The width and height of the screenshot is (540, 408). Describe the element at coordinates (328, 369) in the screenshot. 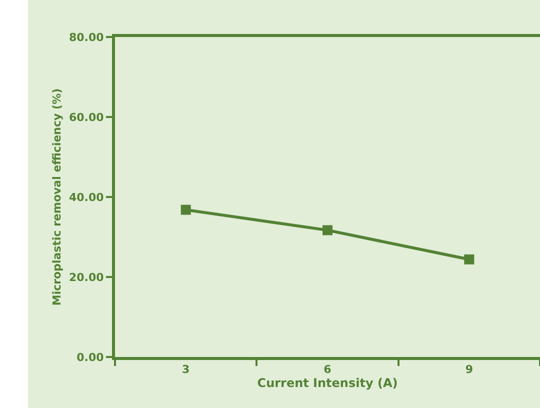

I see `x-tick-label: 6` at that location.